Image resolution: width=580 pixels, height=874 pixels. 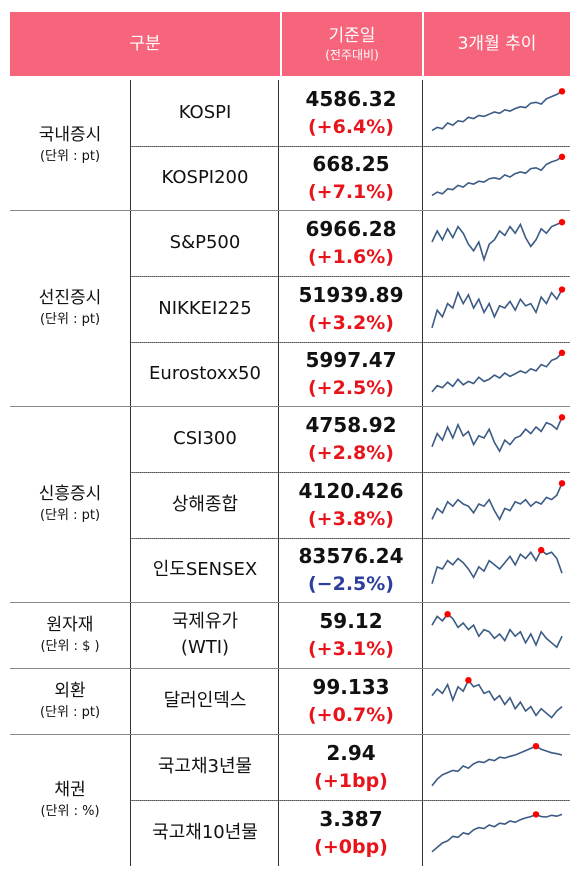 What do you see at coordinates (351, 819) in the screenshot?
I see `index-value: 3.387` at bounding box center [351, 819].